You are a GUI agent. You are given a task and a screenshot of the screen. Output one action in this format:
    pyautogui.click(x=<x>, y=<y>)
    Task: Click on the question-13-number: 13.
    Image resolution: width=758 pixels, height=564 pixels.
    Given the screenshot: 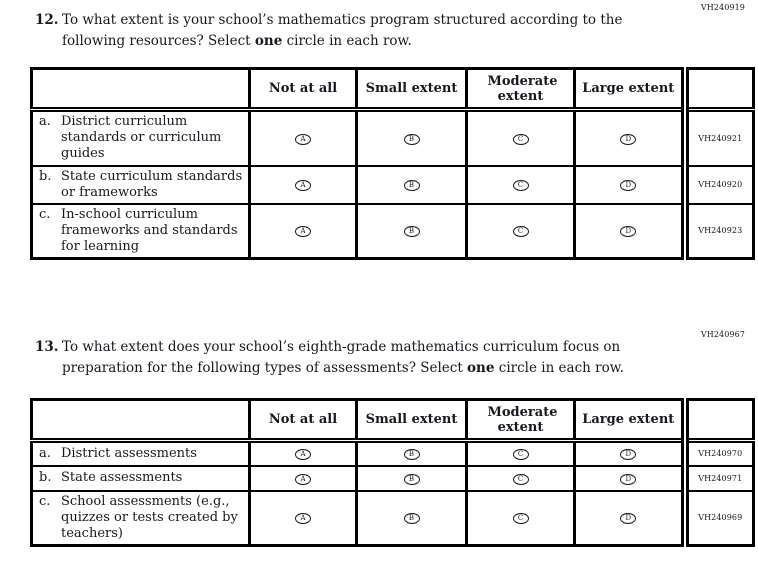 What is the action you would take?
    pyautogui.click(x=47, y=347)
    